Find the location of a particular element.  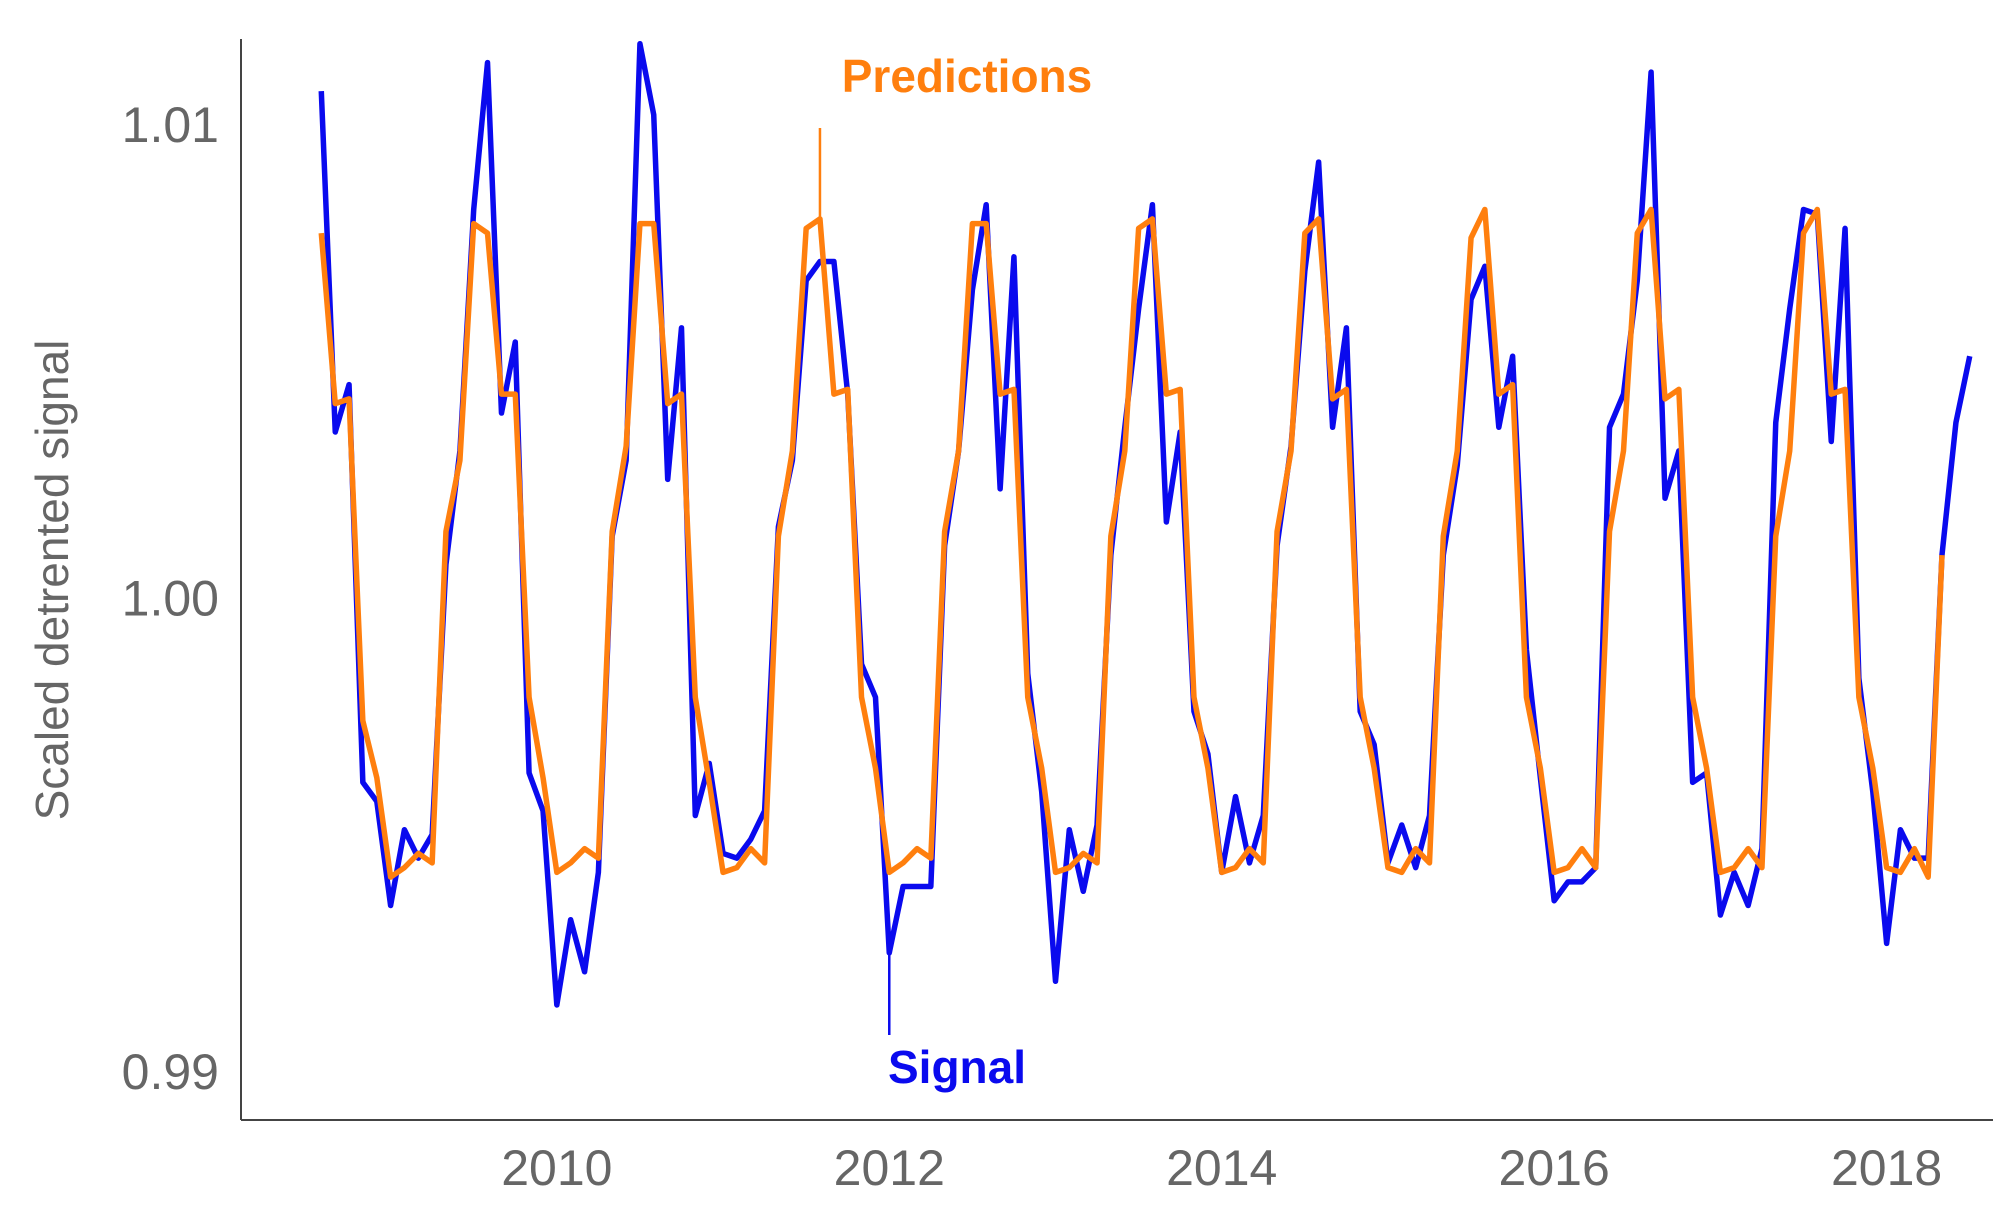

x-tick-label: 2010 is located at coordinates (556, 1168).